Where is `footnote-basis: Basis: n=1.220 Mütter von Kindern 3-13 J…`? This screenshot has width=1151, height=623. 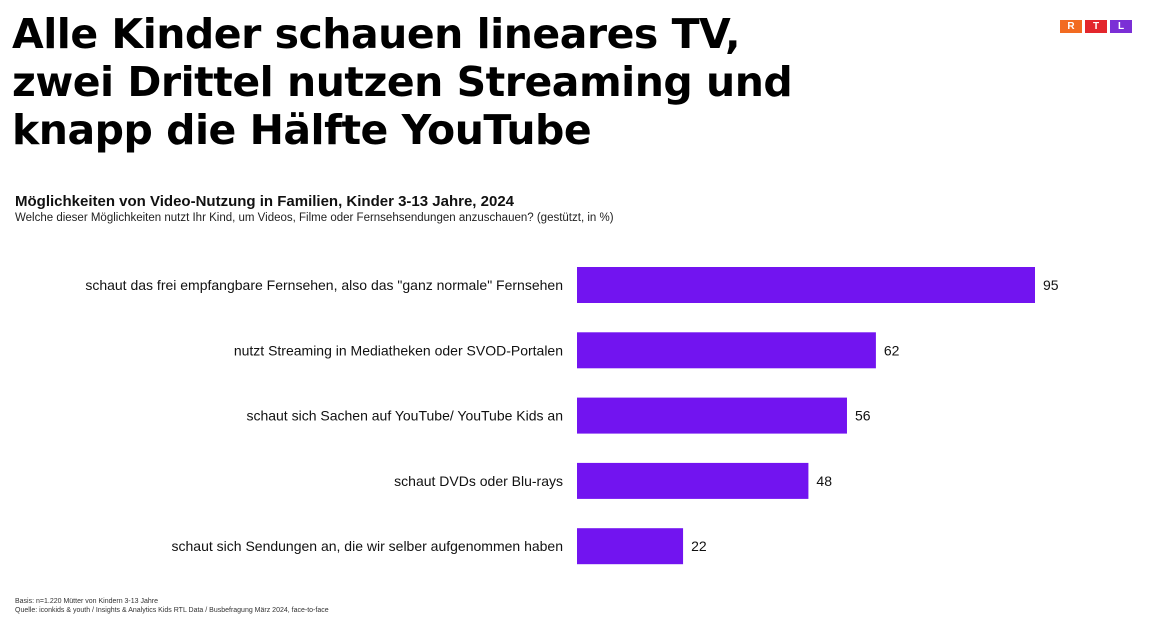 footnote-basis: Basis: n=1.220 Mütter von Kindern 3-13 J… is located at coordinates (87, 601).